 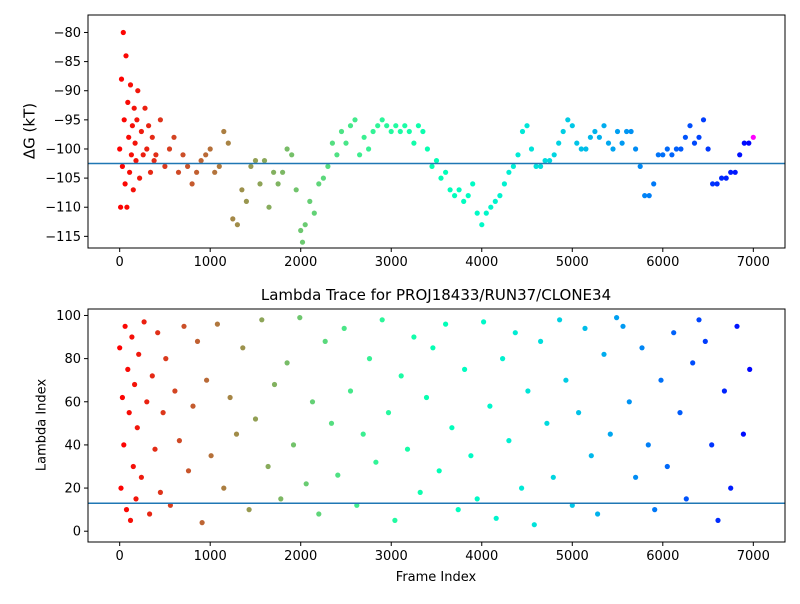 I want to click on lambda-y-tick-label: 40, so click(x=72, y=445).